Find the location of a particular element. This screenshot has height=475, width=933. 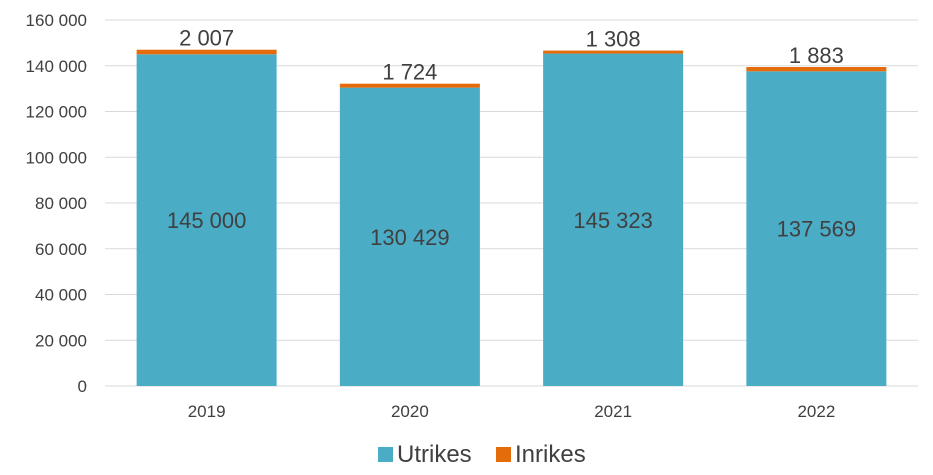

data-label-utrikes-2019: 145 000 is located at coordinates (207, 220).